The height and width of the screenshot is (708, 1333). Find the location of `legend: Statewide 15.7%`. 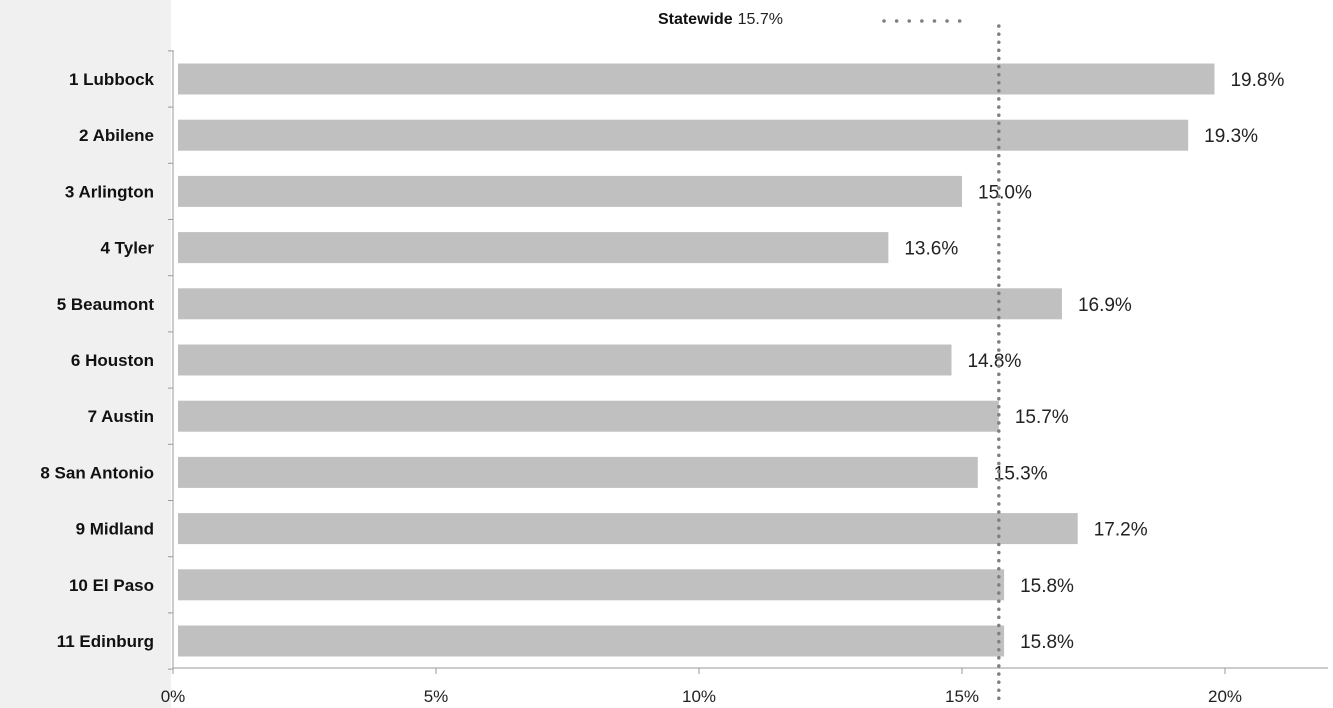

legend: Statewide 15.7% is located at coordinates (810, 19).